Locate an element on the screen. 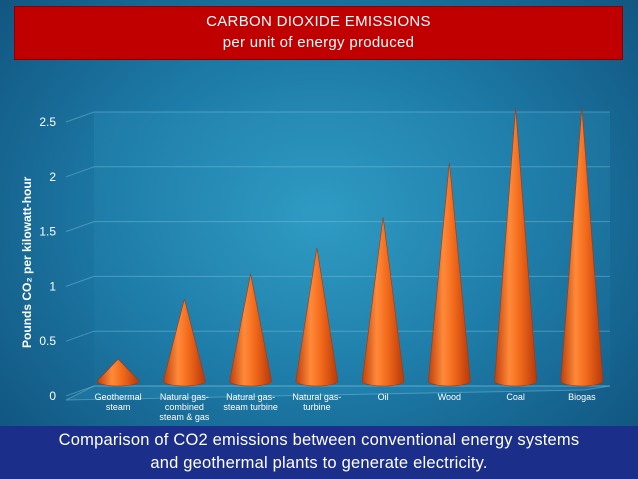 Image resolution: width=638 pixels, height=479 pixels. chart-subtitle: per unit of energy produced is located at coordinates (318, 42).